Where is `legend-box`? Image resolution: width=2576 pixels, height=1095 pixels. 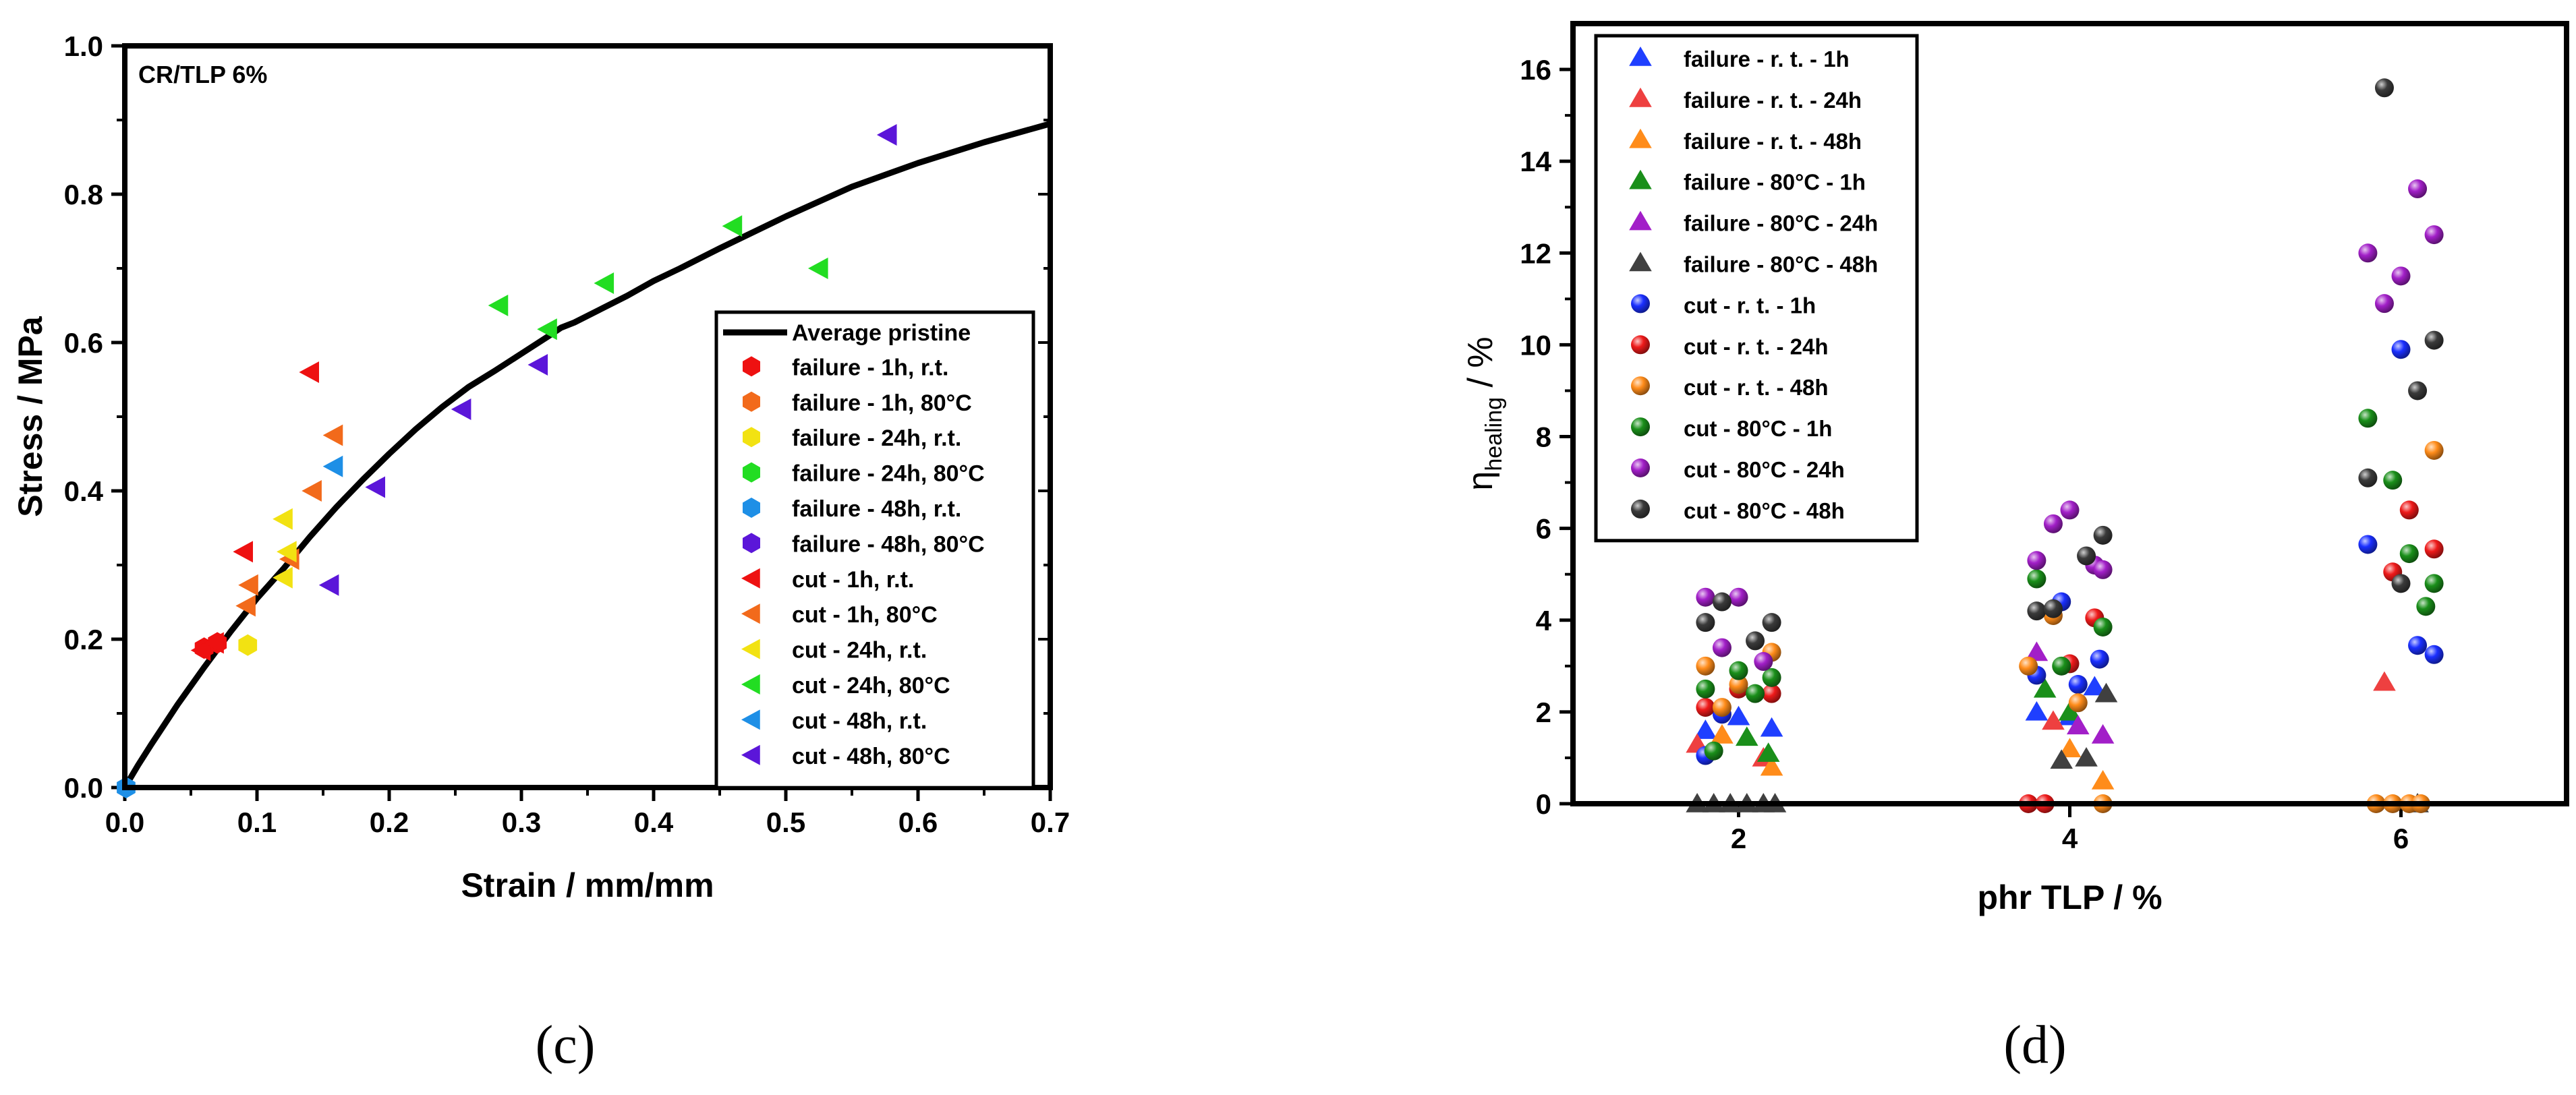
legend-box is located at coordinates (874, 550).